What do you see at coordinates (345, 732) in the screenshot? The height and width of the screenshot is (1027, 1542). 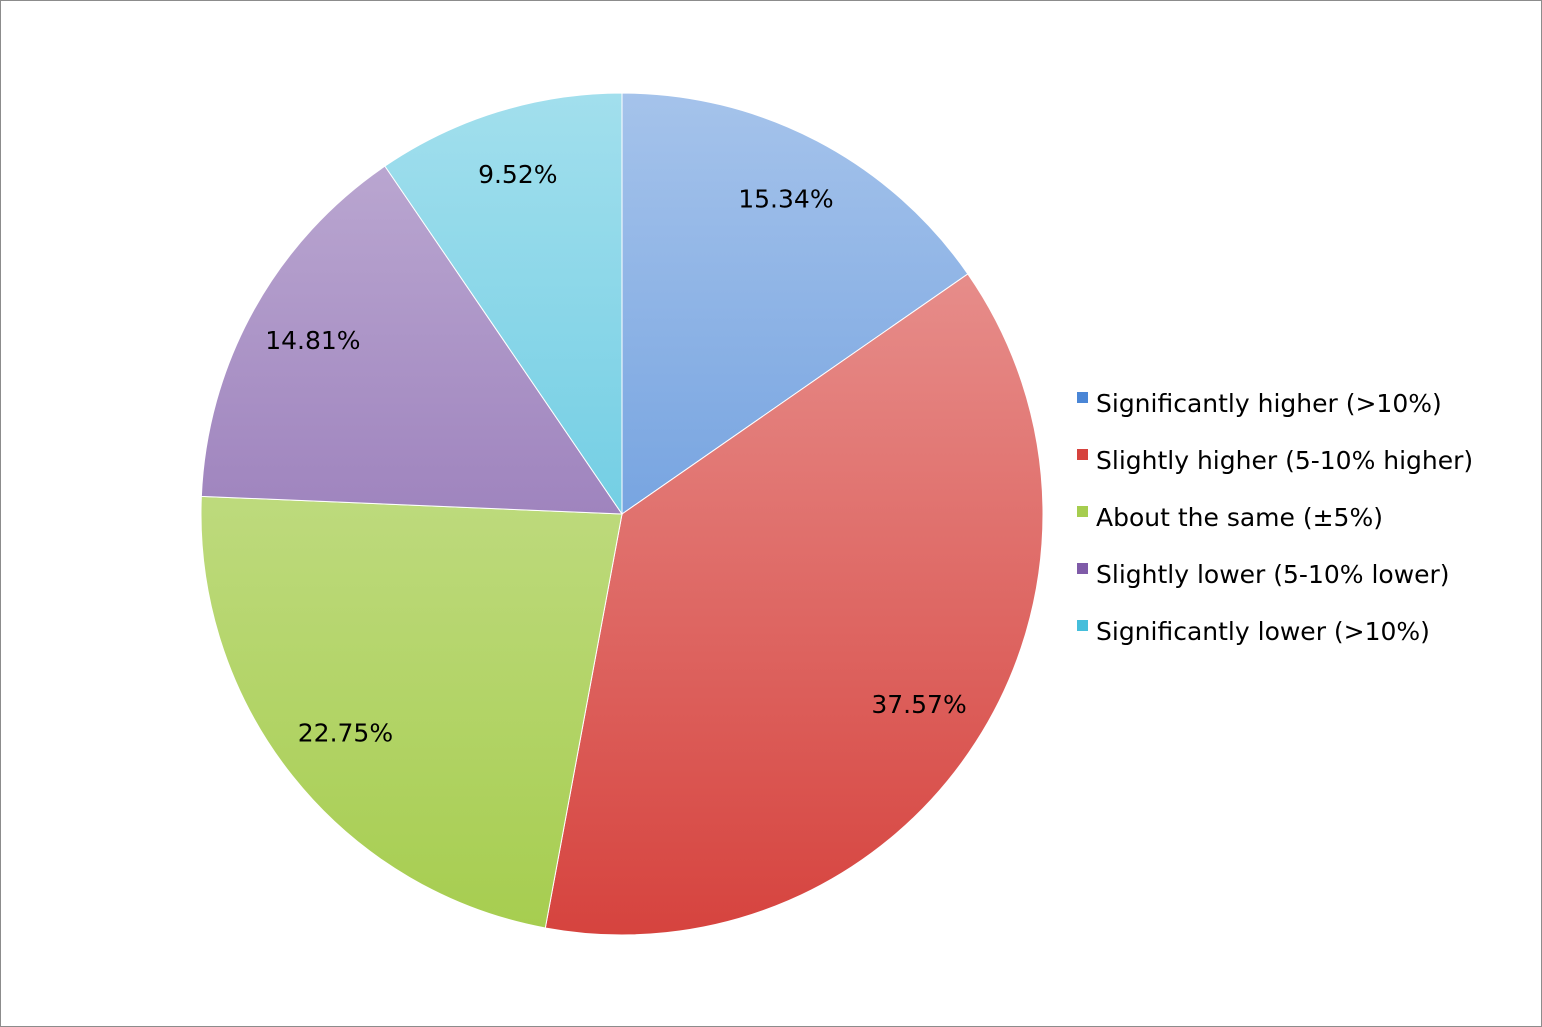 I see `data-label: 22.75%` at bounding box center [345, 732].